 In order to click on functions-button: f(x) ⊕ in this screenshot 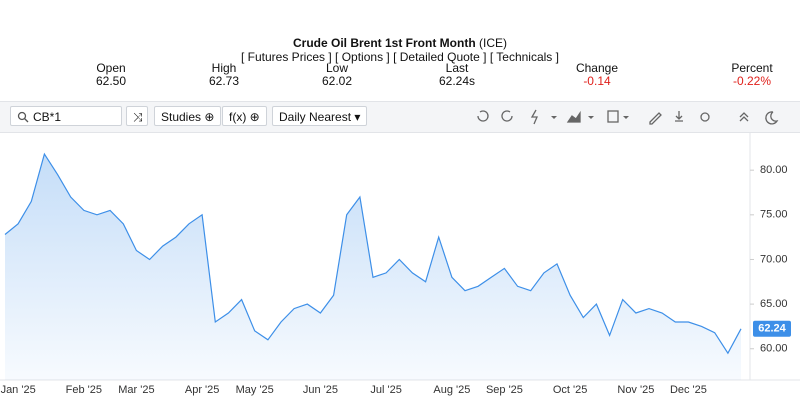, I will do `click(244, 116)`.